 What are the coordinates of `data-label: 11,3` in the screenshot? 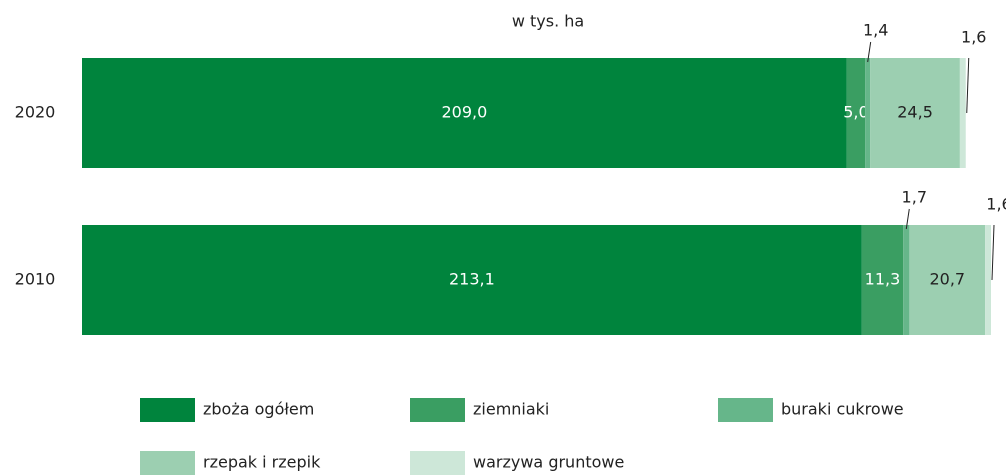 It's located at (883, 279).